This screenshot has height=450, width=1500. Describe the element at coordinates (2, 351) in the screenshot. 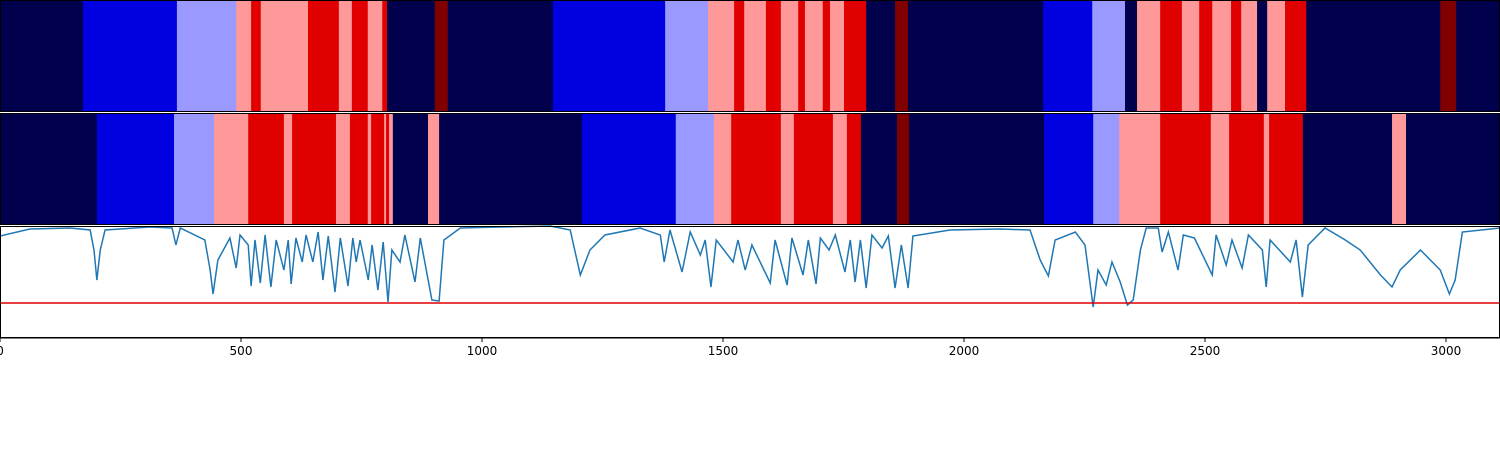

I see `x-tick-label: 0` at that location.